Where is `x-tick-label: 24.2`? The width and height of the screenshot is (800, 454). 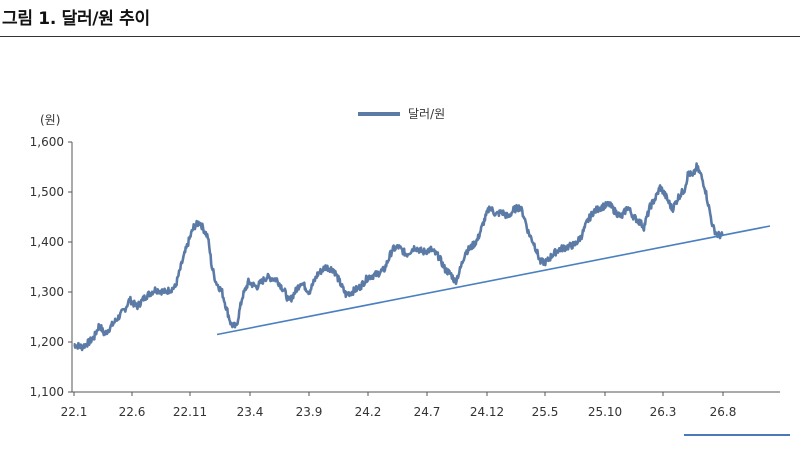 x-tick-label: 24.2 is located at coordinates (368, 412).